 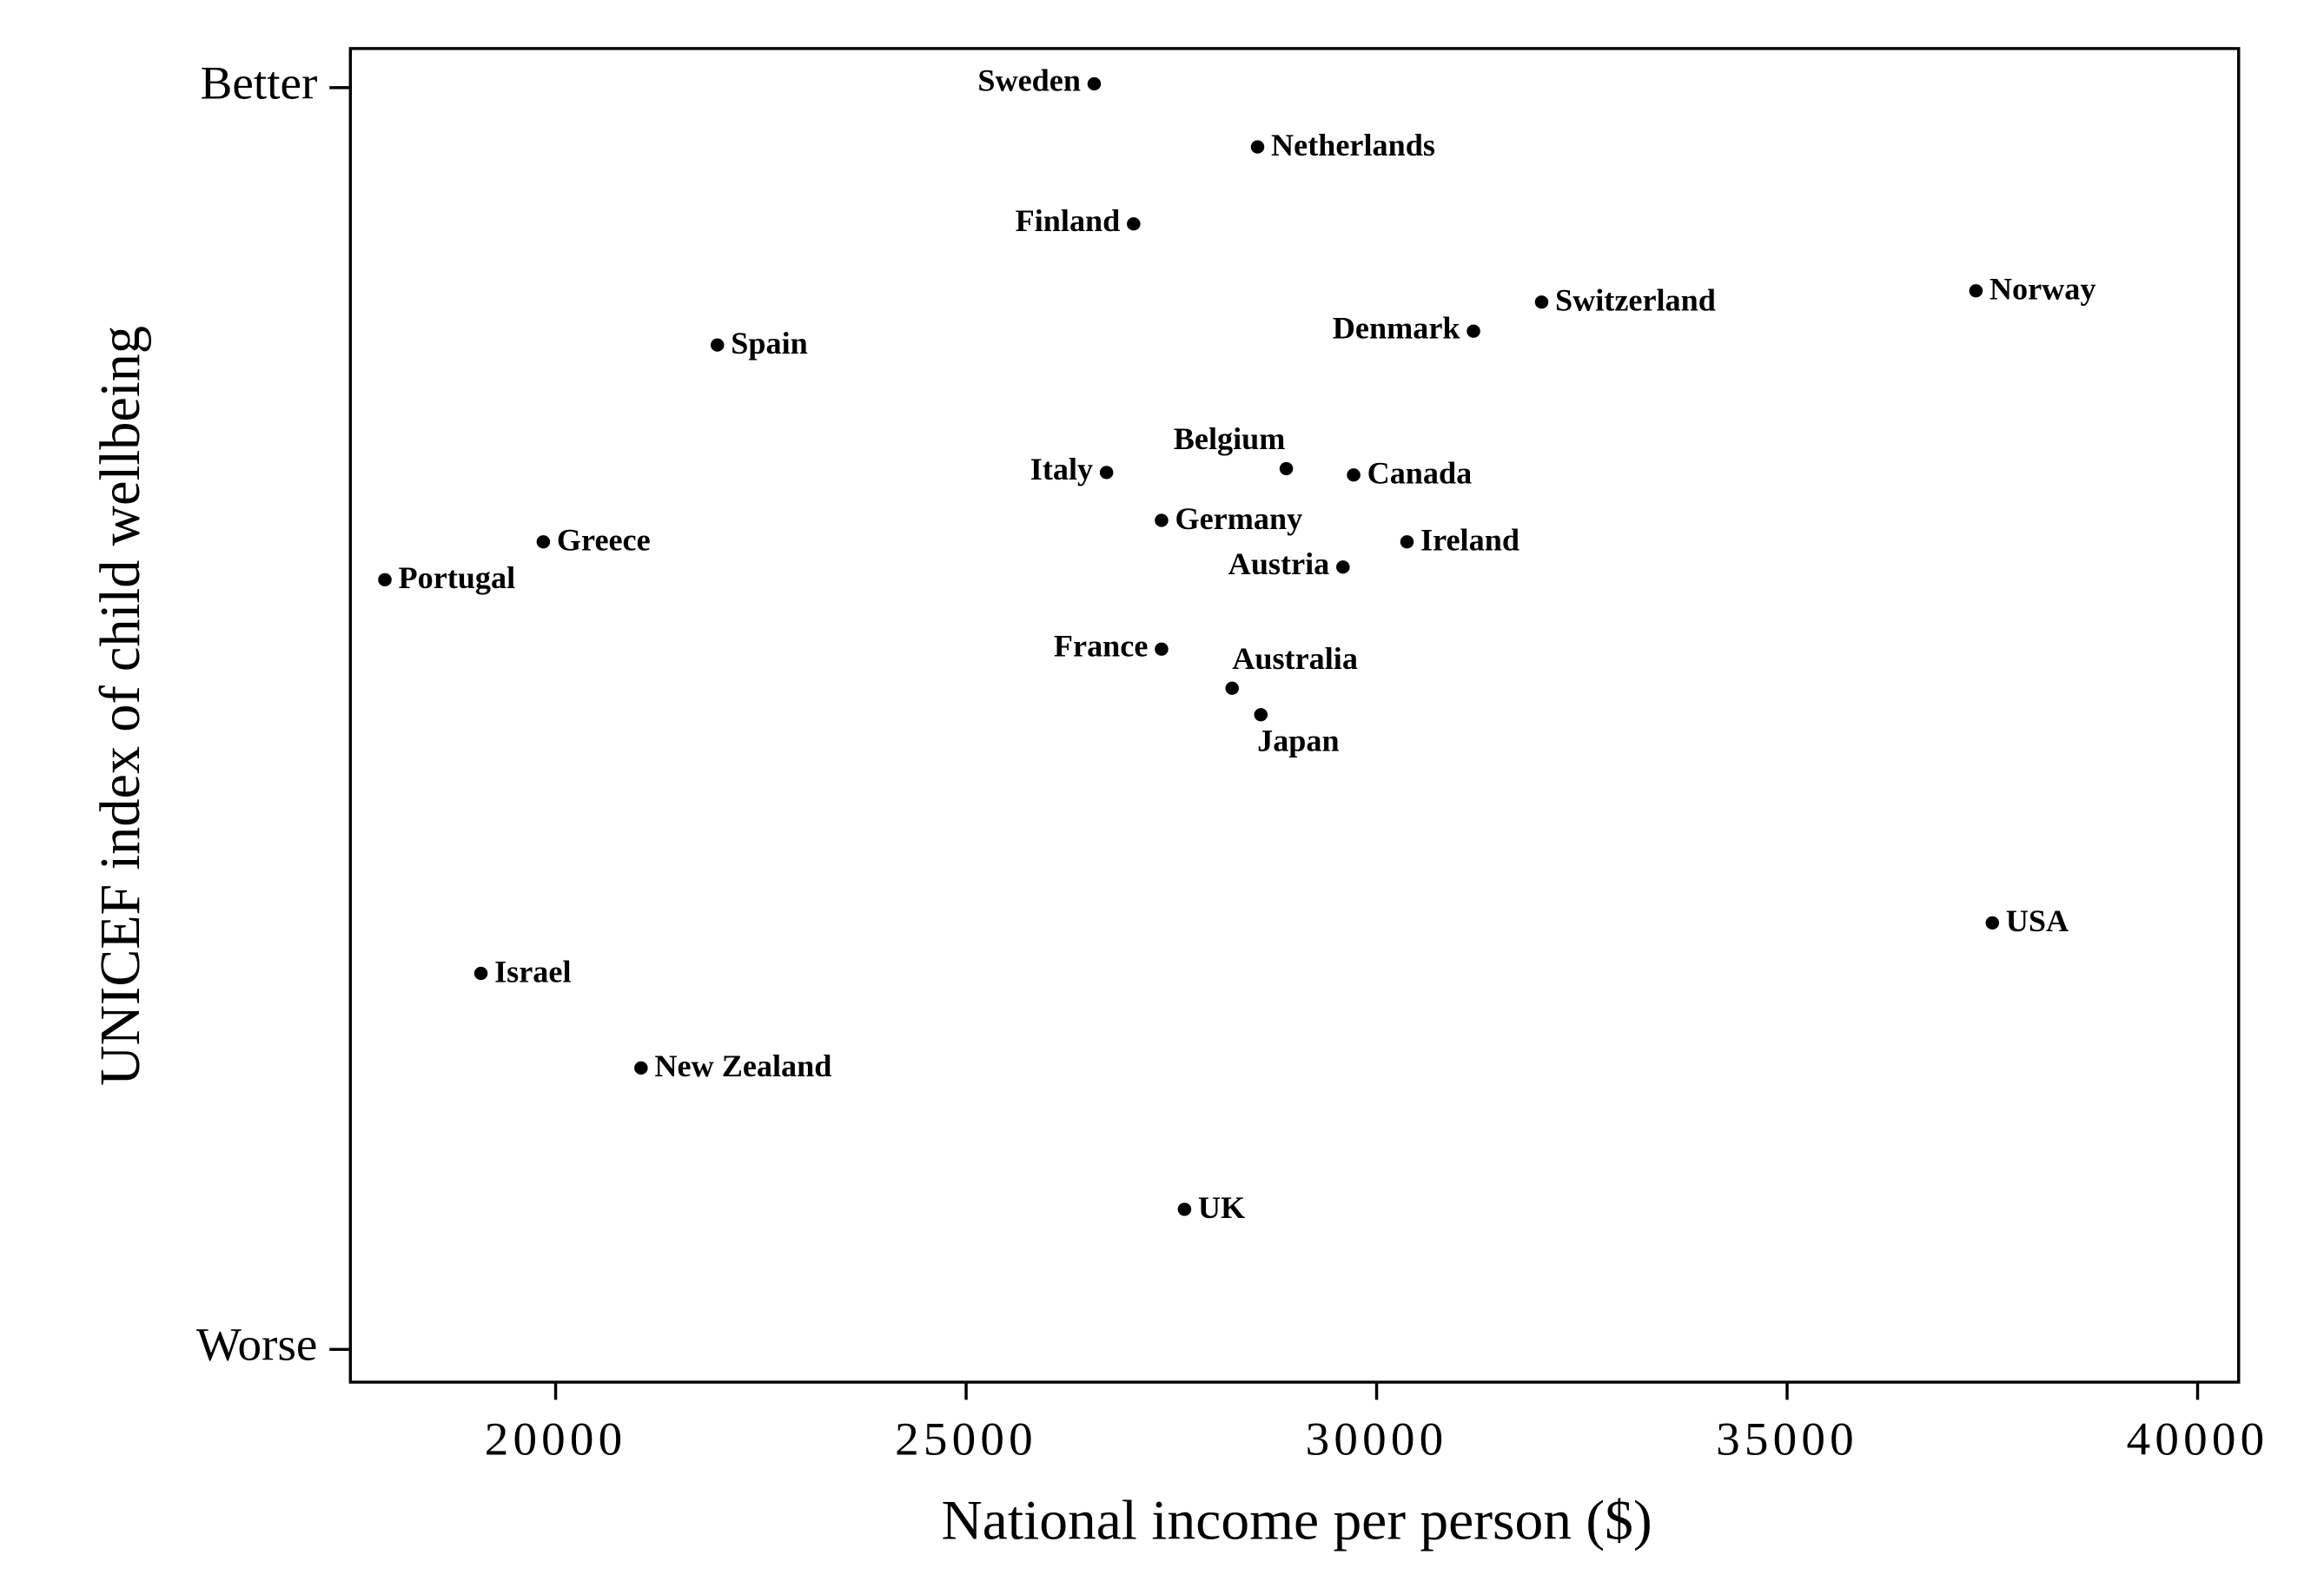 What do you see at coordinates (1377, 1439) in the screenshot?
I see `x-tick-label: 30000` at bounding box center [1377, 1439].